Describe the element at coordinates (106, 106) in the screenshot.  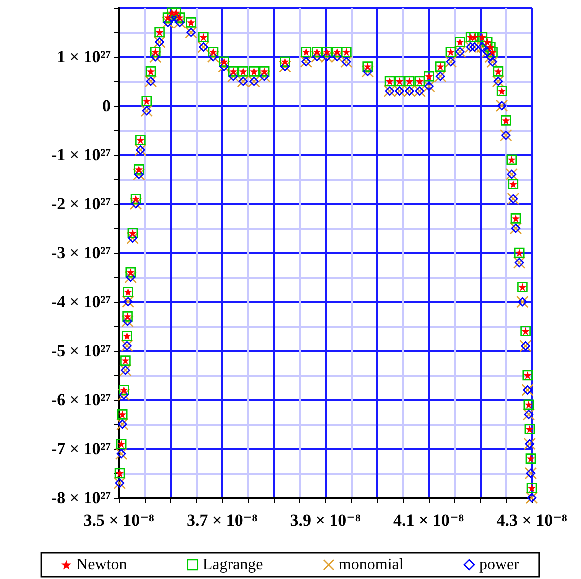
I see `y-tick-label: 0` at that location.